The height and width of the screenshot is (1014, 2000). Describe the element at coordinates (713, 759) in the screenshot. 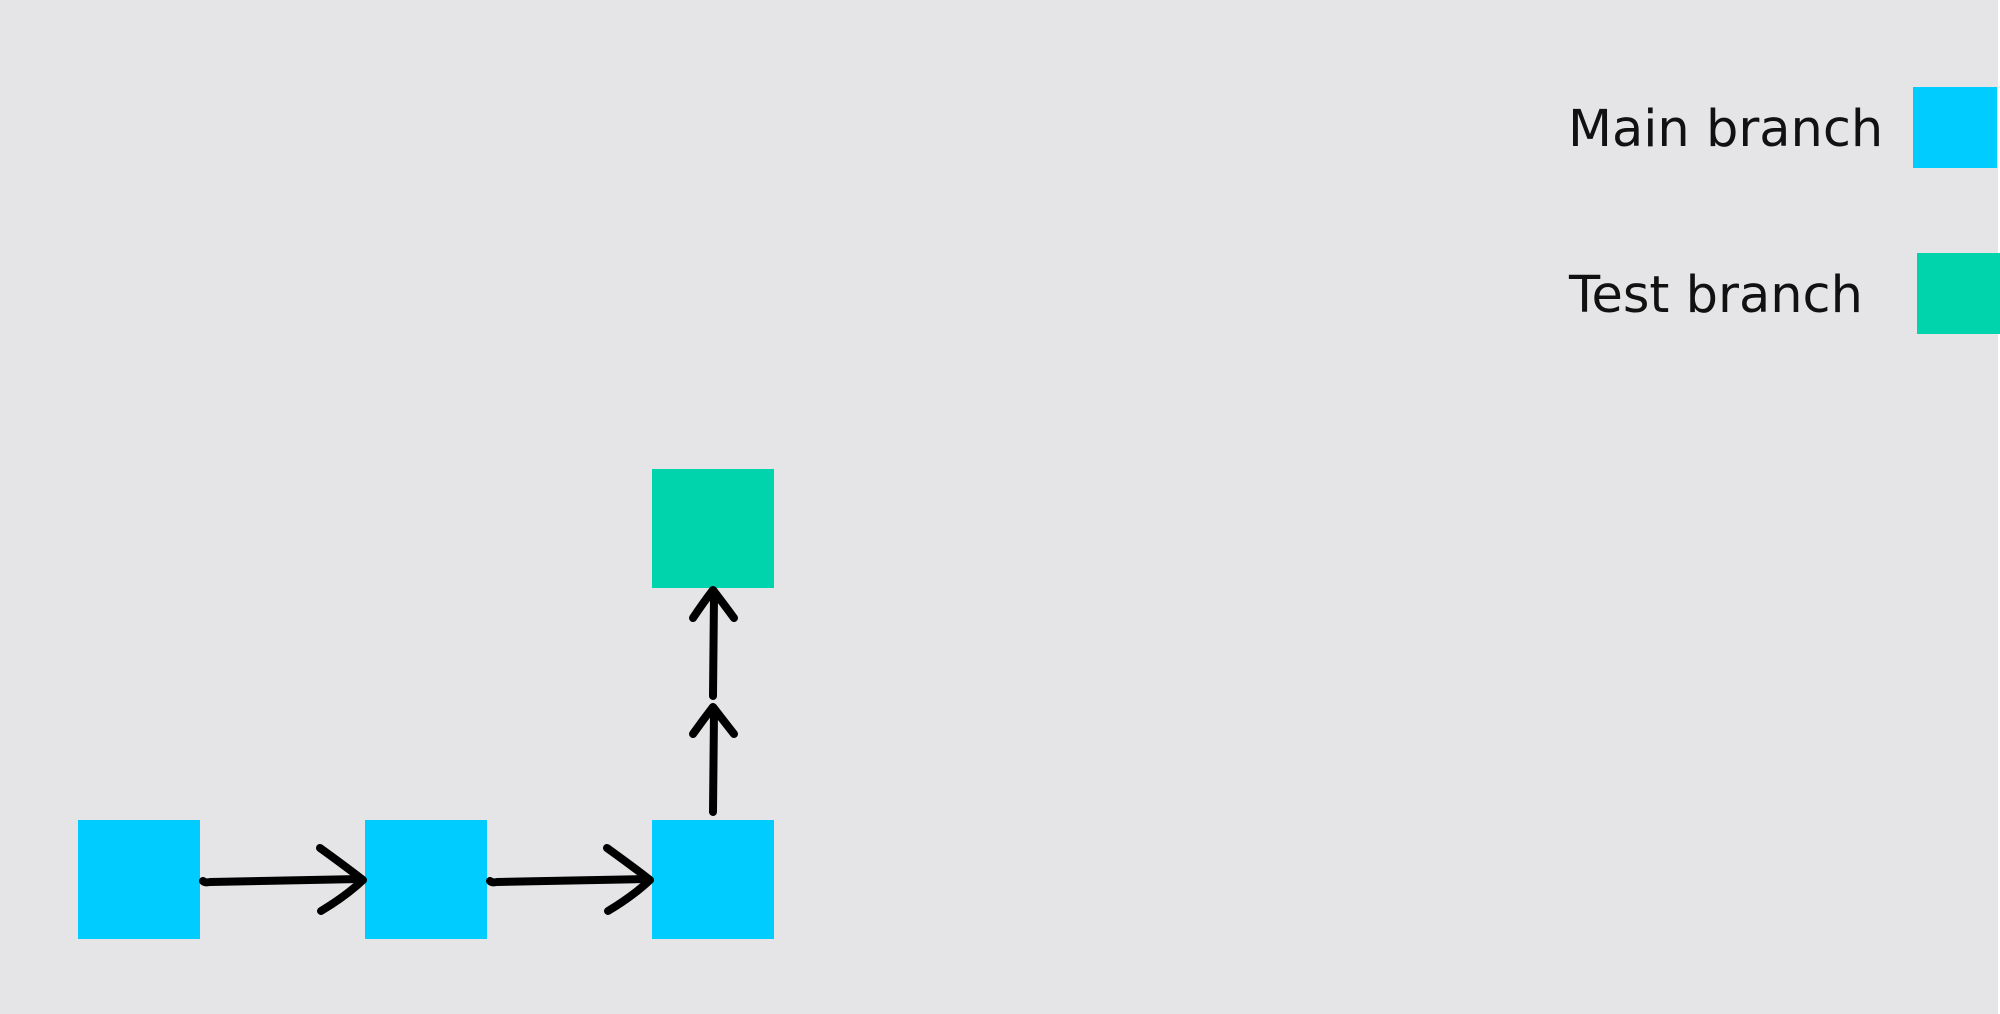

I see `arrow-main-3-to-test-lower` at that location.